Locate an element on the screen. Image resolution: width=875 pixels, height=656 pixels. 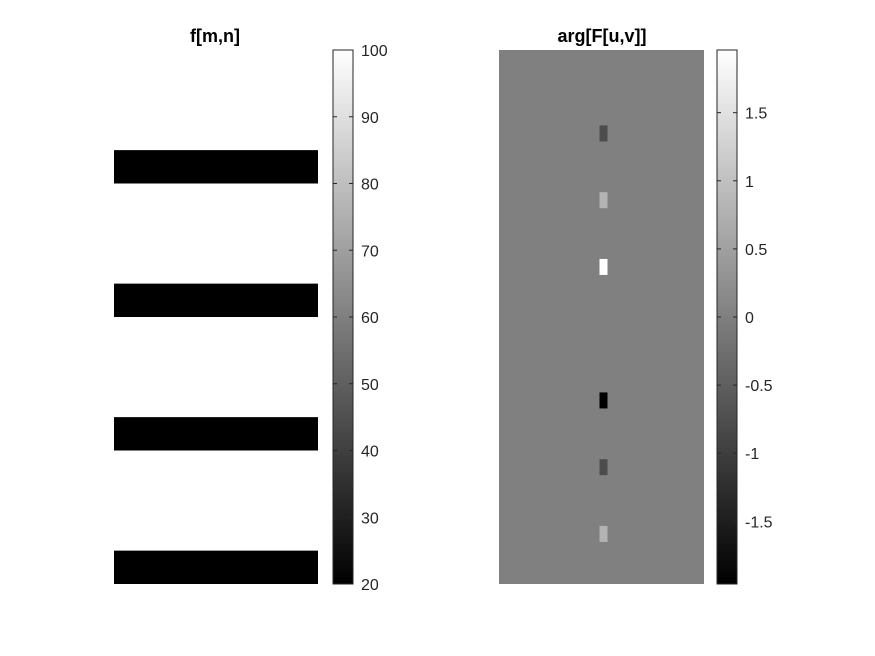
left-colorbar-tick-label: 50 is located at coordinates (370, 385).